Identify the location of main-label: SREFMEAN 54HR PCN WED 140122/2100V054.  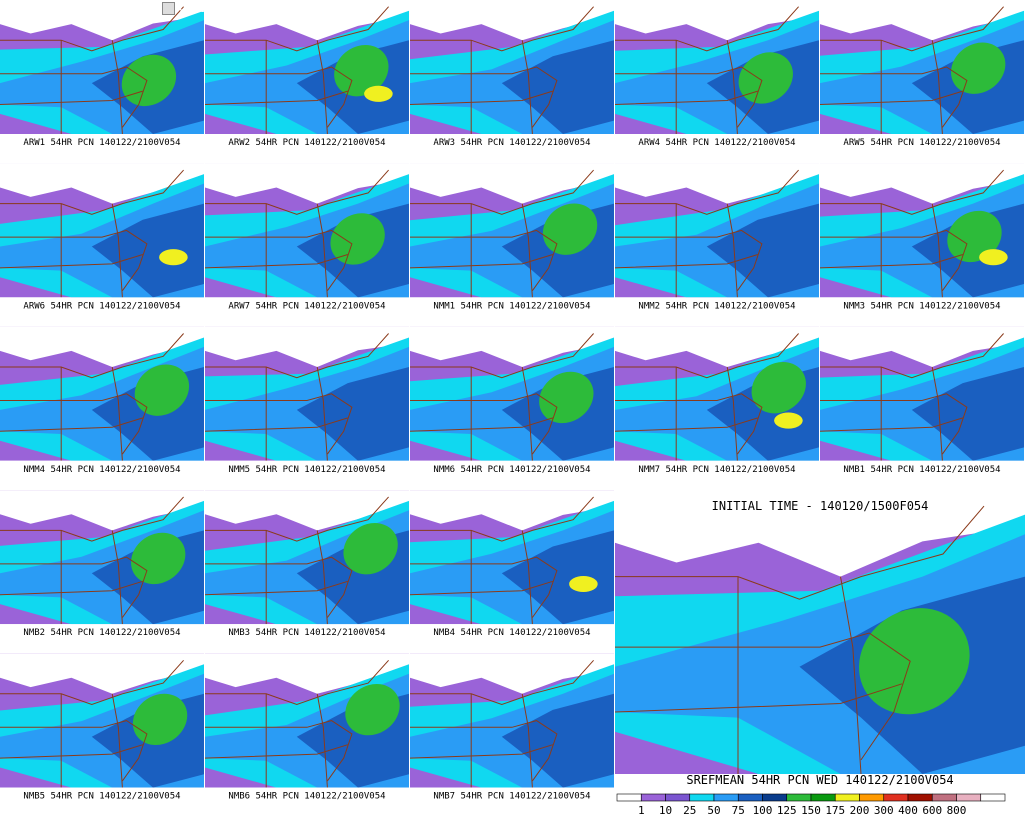
(819, 780).